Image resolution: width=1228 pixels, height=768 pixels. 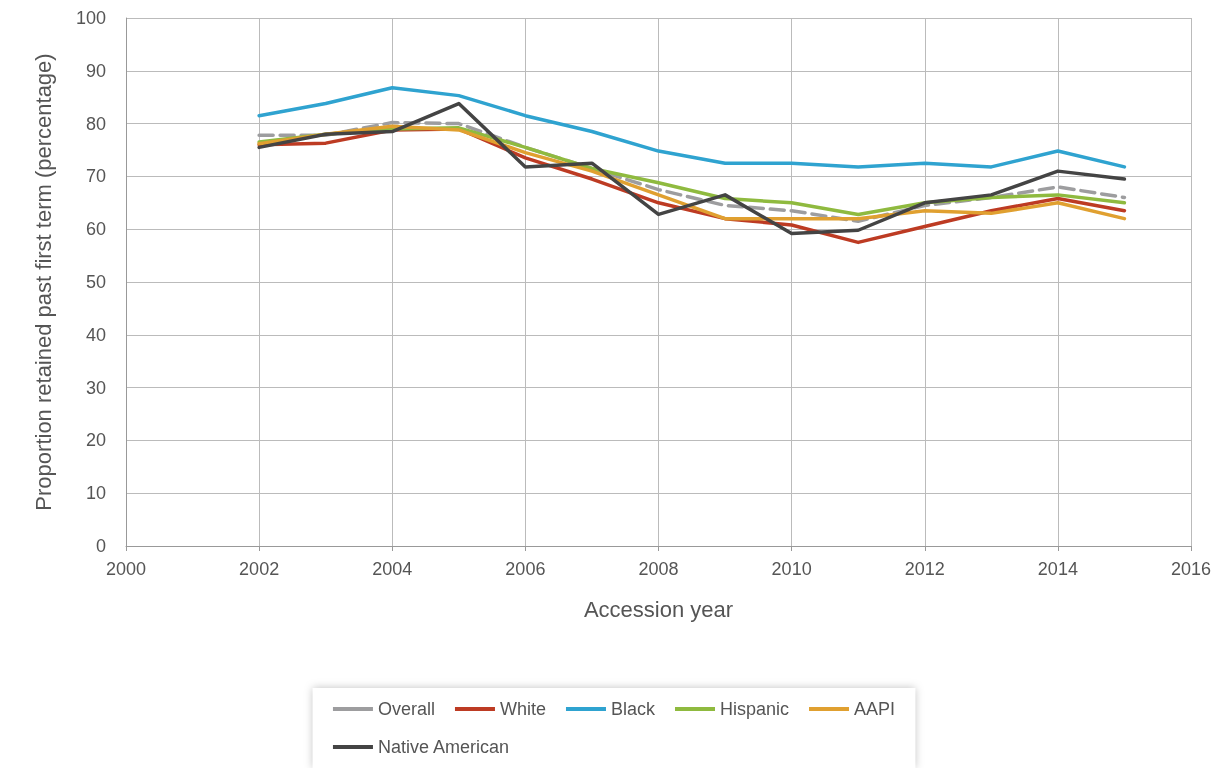 What do you see at coordinates (43, 282) in the screenshot?
I see `y-axis-title: Proportion retained past first term (percentage)` at bounding box center [43, 282].